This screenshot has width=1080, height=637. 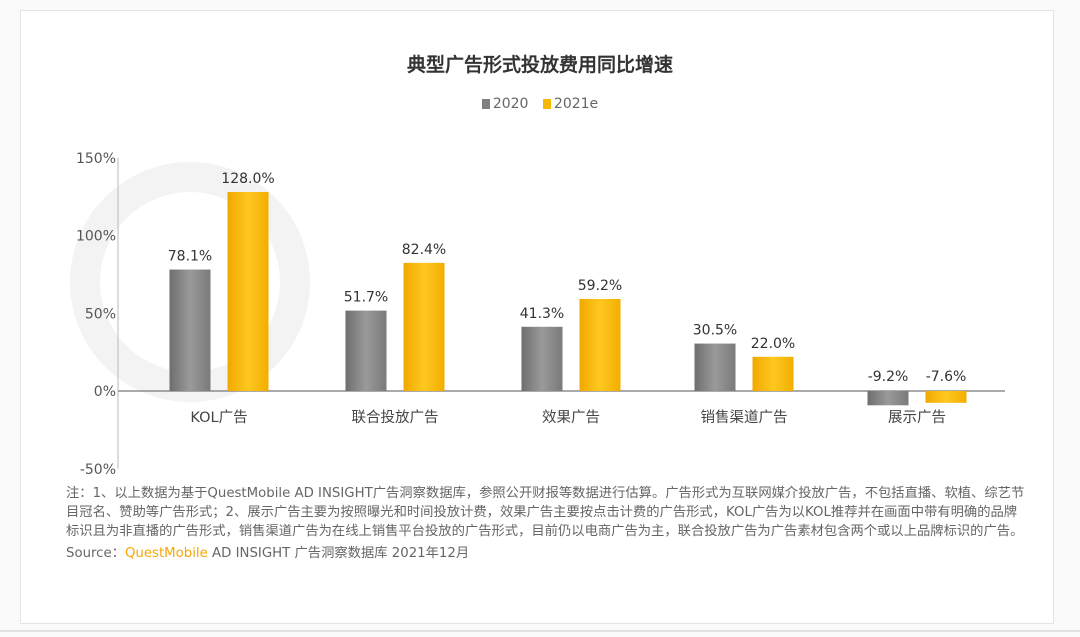 I want to click on data-label: 30.5%, so click(x=715, y=331).